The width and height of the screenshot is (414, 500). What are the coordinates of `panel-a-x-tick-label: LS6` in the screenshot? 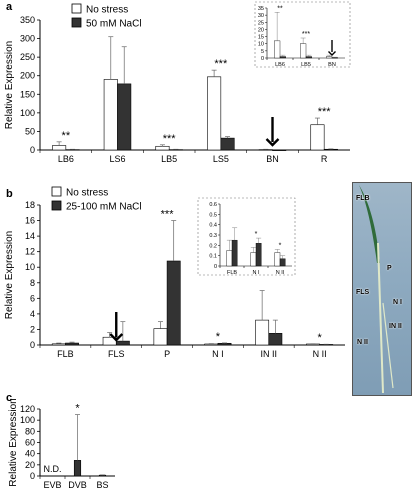 It's located at (117, 159).